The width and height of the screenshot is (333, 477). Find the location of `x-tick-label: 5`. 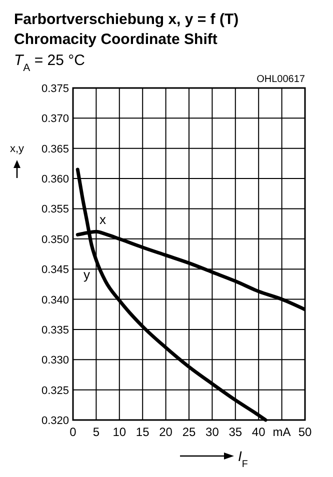

x-tick-label: 5 is located at coordinates (96, 432).